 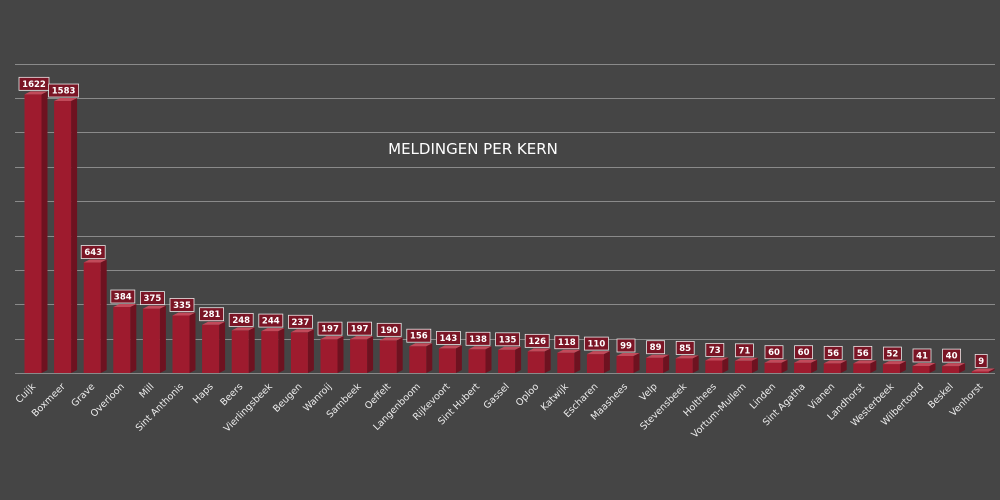 I want to click on data-label-value: 156, so click(x=419, y=337).